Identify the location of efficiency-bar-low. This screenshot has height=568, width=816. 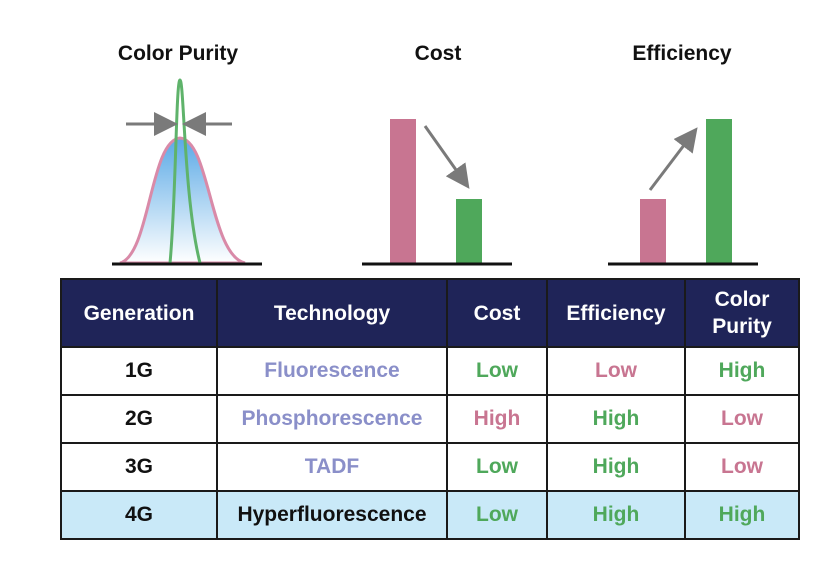
(653, 231).